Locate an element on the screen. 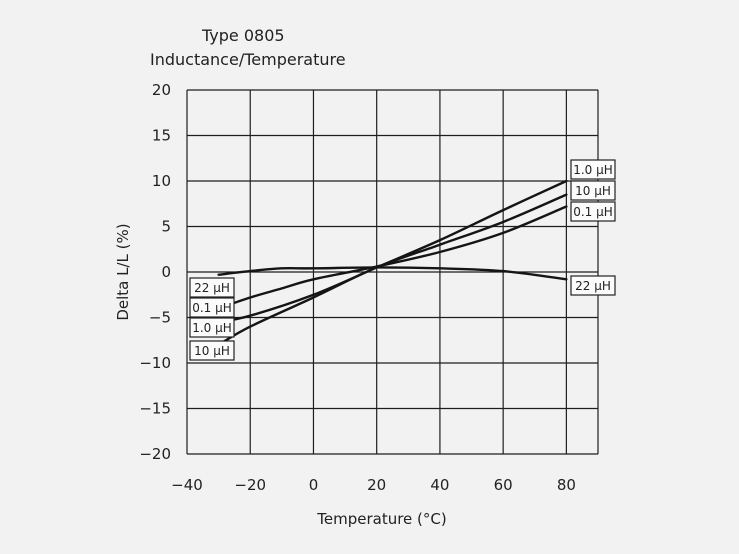 The width and height of the screenshot is (739, 554). series-label-left: 0.1 µH is located at coordinates (212, 307).